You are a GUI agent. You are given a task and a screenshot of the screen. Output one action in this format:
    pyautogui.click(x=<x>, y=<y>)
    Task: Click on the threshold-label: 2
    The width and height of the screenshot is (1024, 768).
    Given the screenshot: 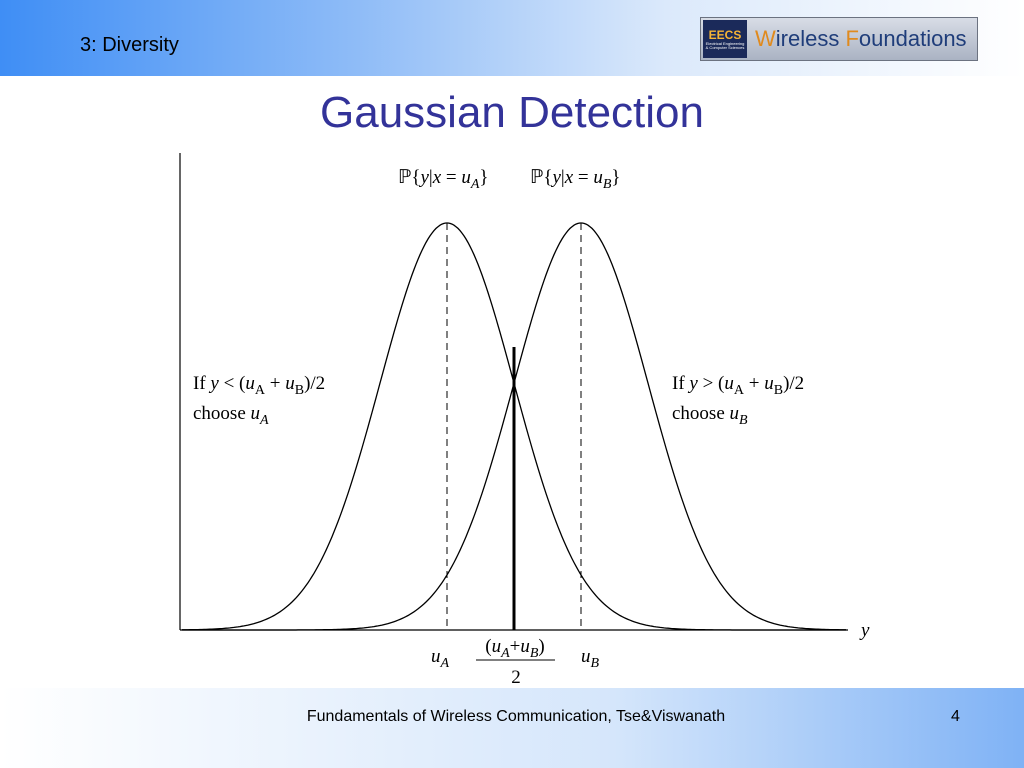 What is the action you would take?
    pyautogui.click(x=516, y=677)
    